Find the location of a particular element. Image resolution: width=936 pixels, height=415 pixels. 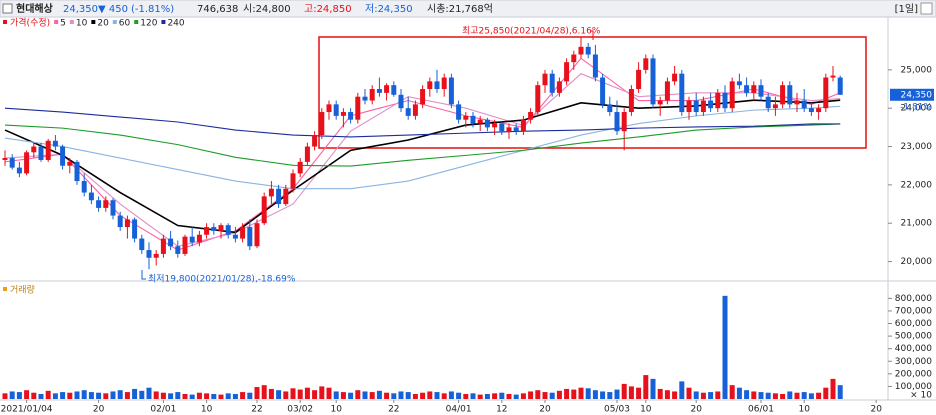

last-price-label: 24,350 is located at coordinates (917, 95).